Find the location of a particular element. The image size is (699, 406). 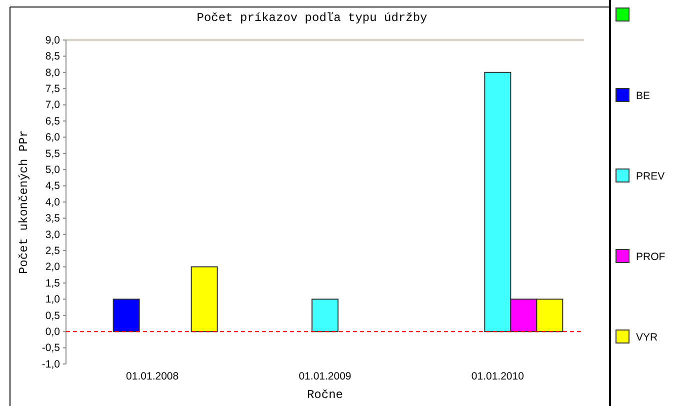

y-tick-label: 1,0 is located at coordinates (52, 300).